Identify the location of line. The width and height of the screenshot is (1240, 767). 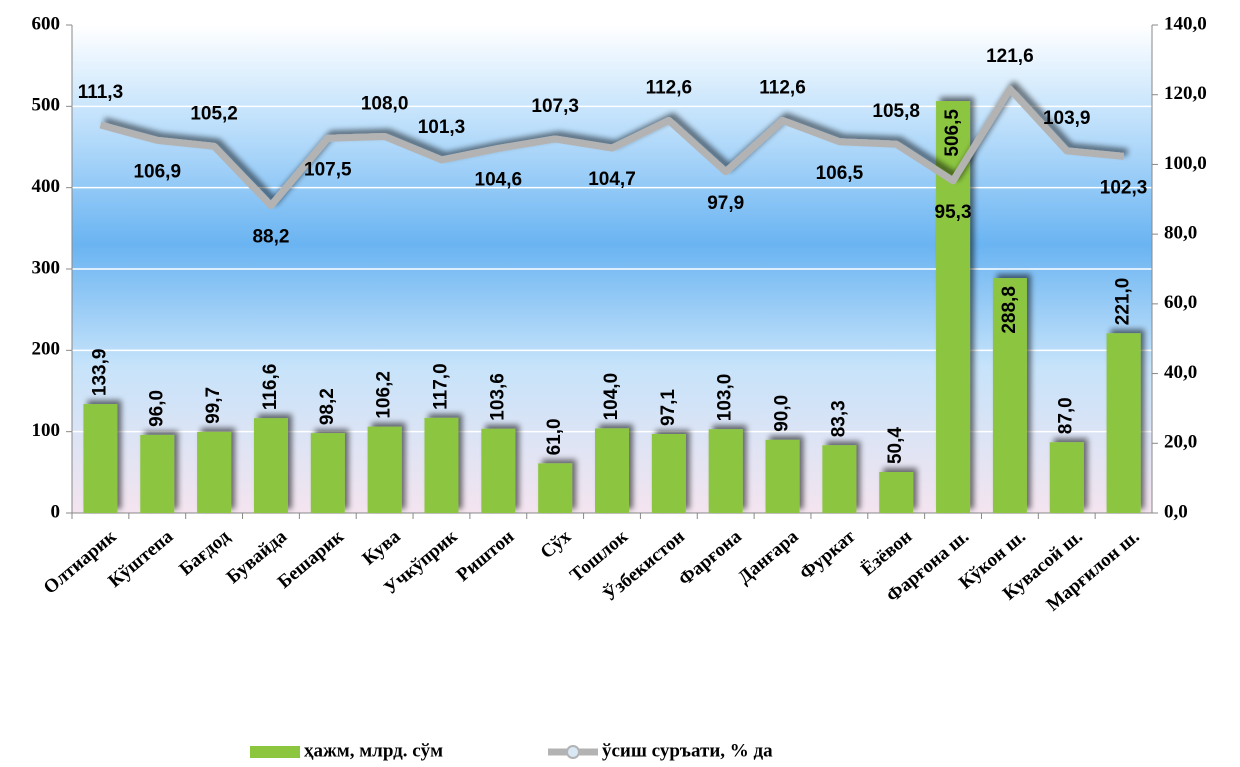
(611, 147).